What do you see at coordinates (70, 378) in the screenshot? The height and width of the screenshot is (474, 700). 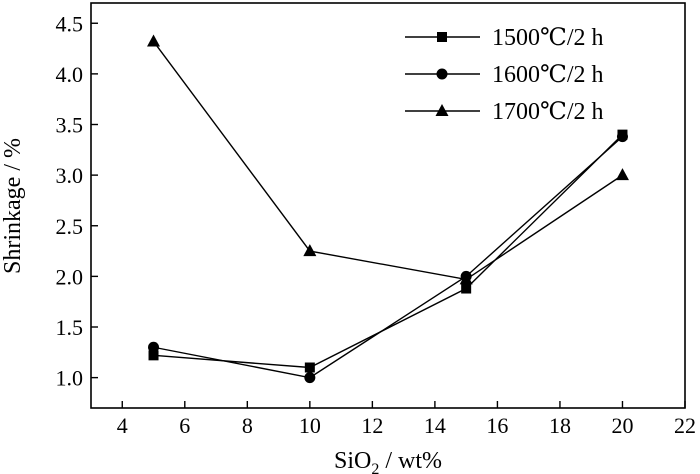 I see `y-tick-label: 1.0` at bounding box center [70, 378].